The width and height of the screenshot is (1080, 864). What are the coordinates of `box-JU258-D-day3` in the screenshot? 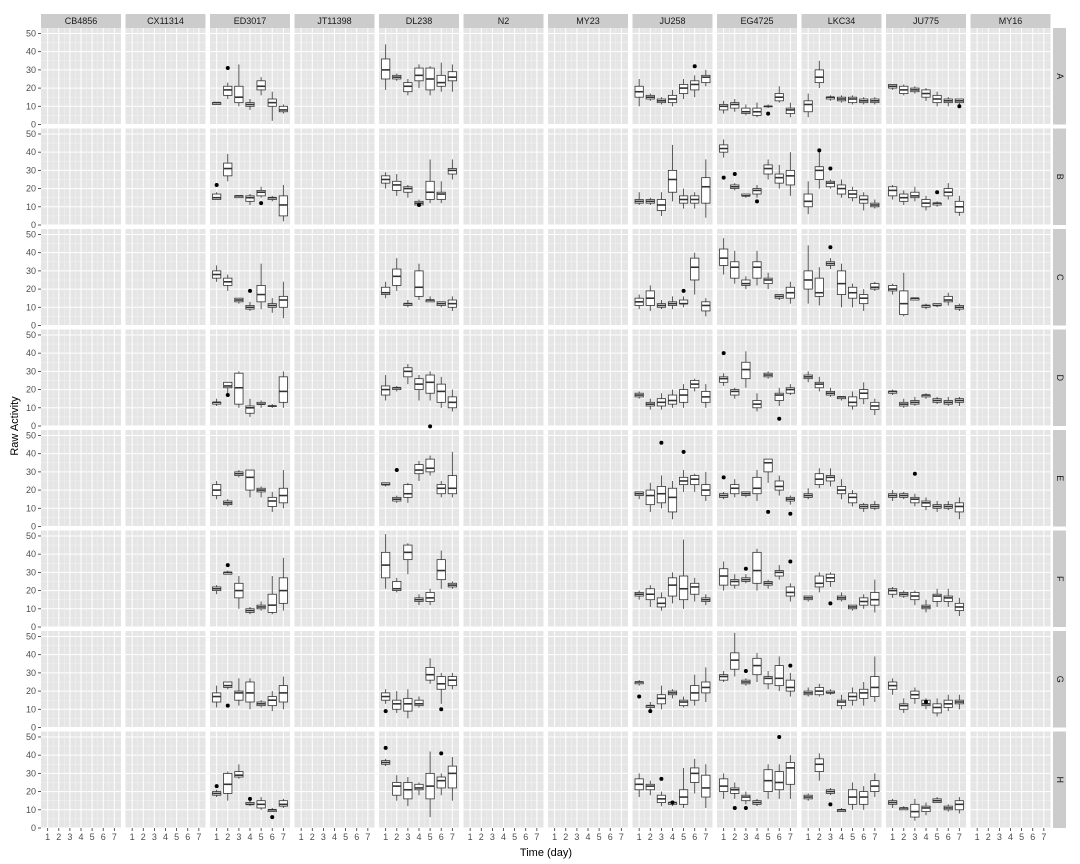 It's located at (661, 401).